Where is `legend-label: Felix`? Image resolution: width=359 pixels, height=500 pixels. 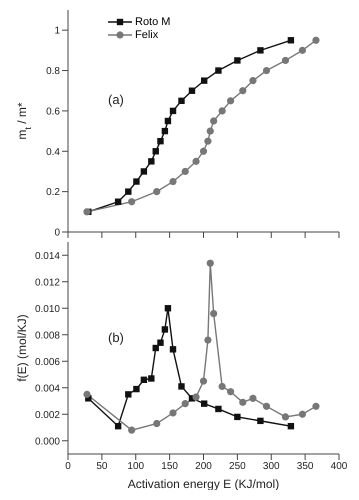
legend-label: Felix is located at coordinates (146, 35).